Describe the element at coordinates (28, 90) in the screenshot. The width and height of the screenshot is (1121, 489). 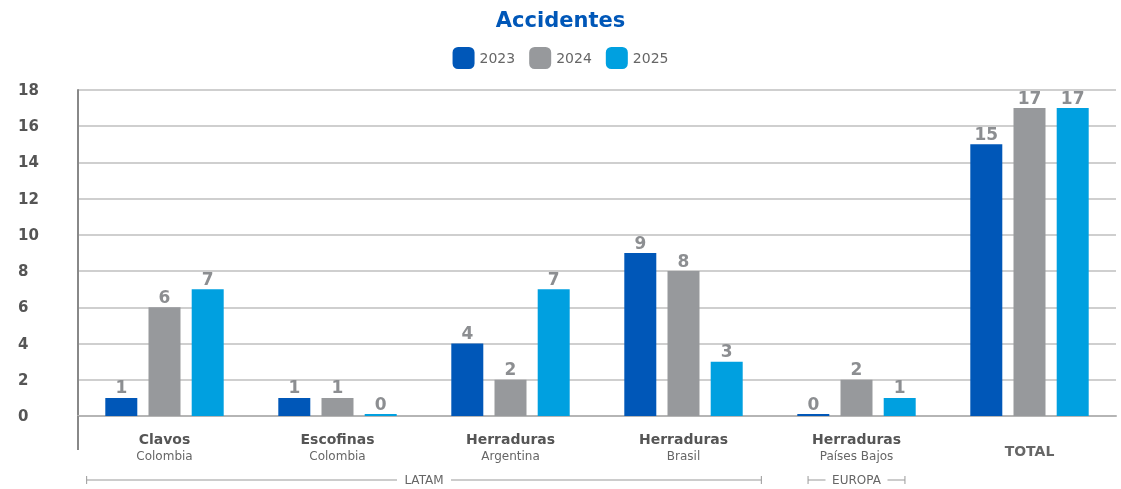
I see `y-tick-label: 18` at that location.